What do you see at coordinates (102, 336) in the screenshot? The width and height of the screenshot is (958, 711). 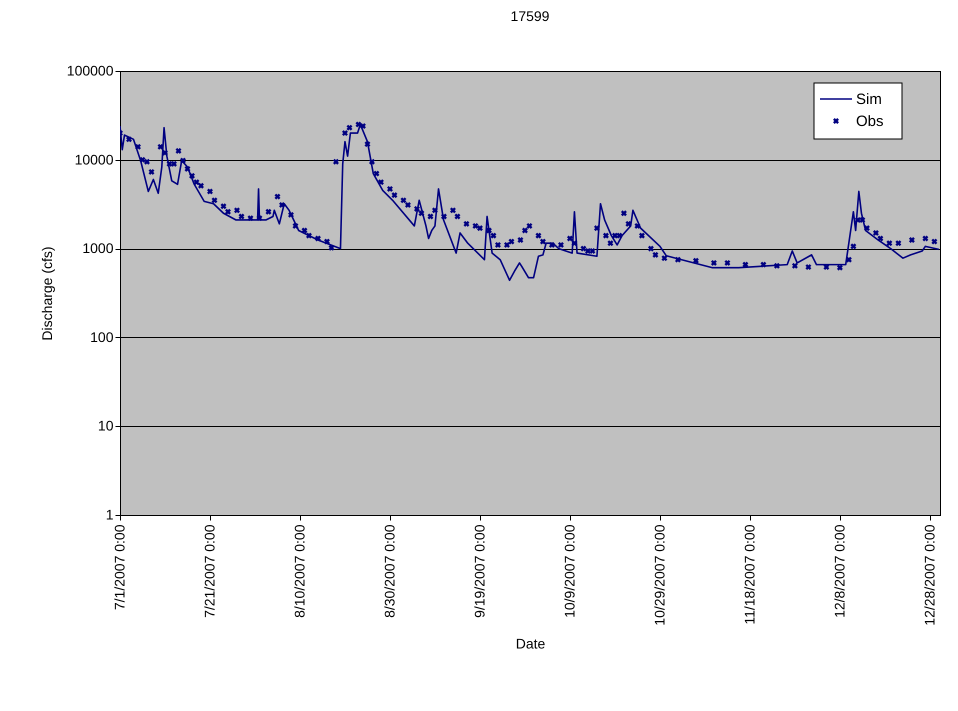 I see `y-tick-label: 100` at bounding box center [102, 336].